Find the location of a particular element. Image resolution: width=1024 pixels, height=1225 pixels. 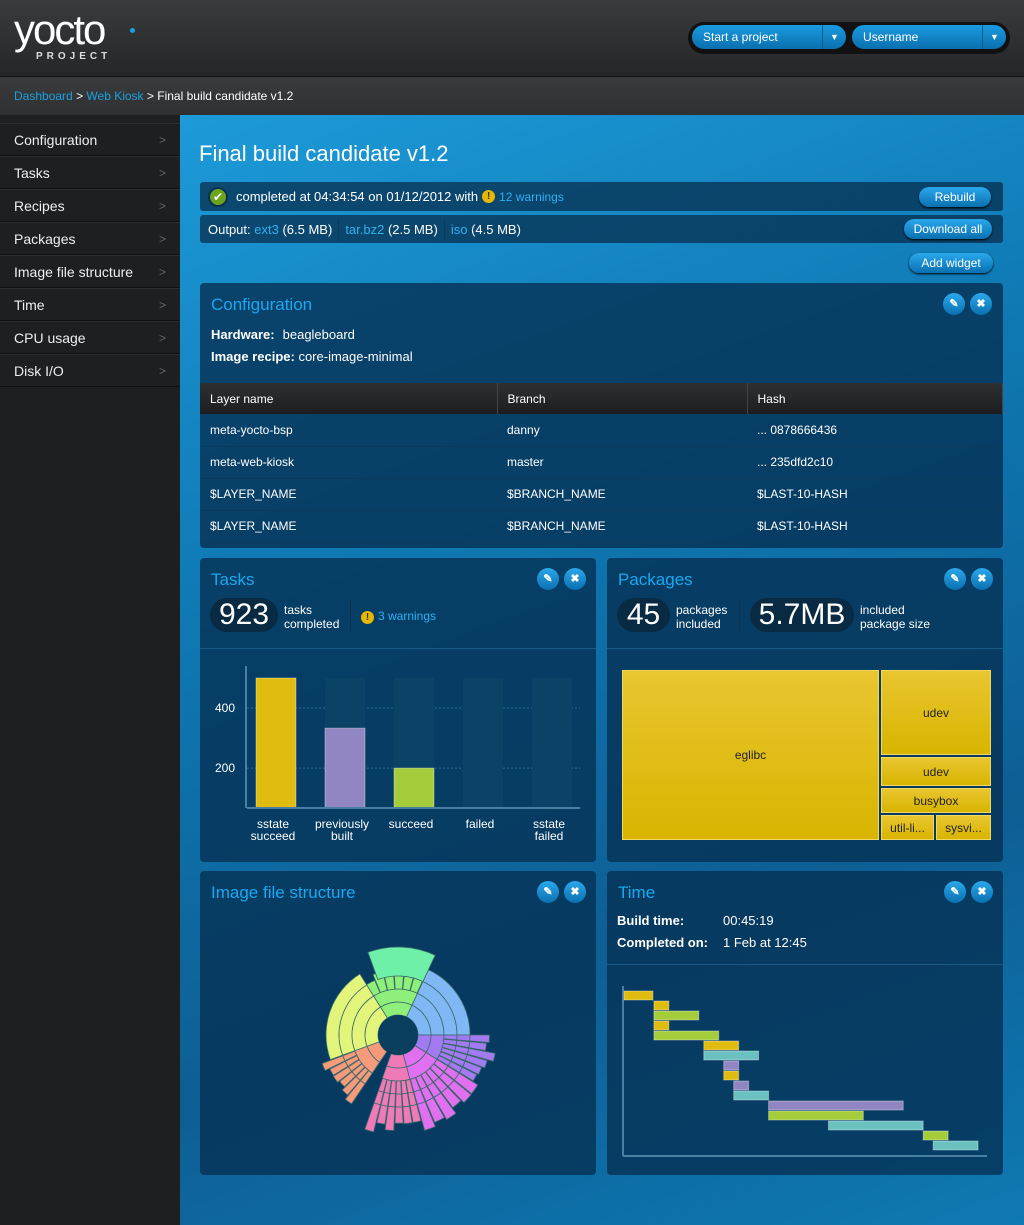

sunburst-chart is located at coordinates (398, 1043).